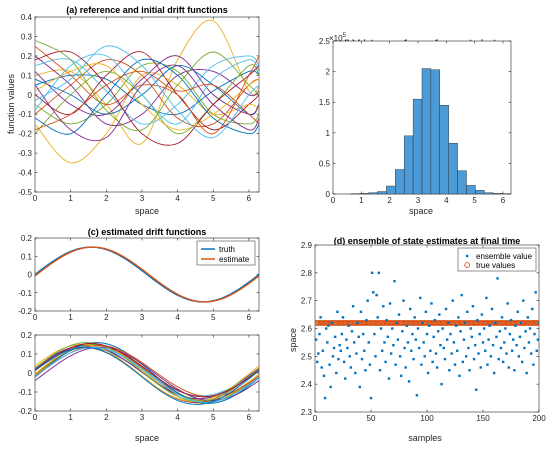 Image resolution: width=550 pixels, height=450 pixels. Describe the element at coordinates (503, 200) in the screenshot. I see `panel-b-xtick-label: 6` at that location.